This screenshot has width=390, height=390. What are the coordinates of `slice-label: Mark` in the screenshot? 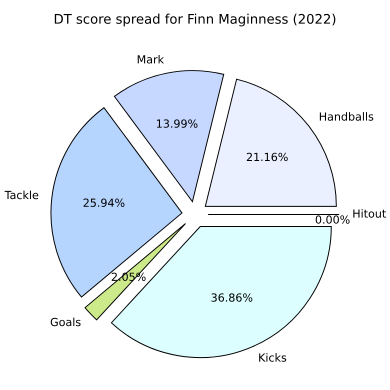 It's located at (151, 59).